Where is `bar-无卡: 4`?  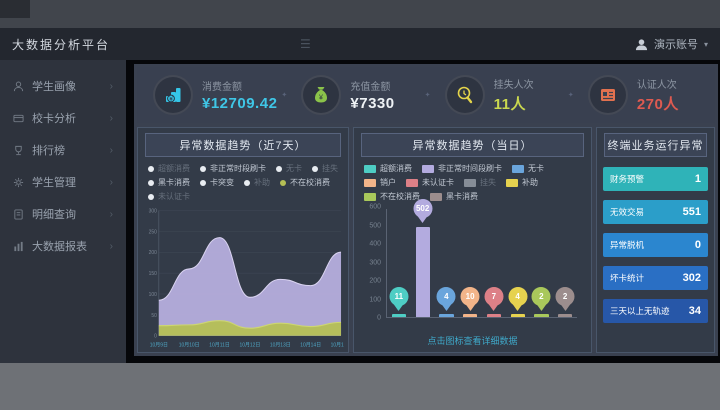 bar-无卡: 4 is located at coordinates (447, 263).